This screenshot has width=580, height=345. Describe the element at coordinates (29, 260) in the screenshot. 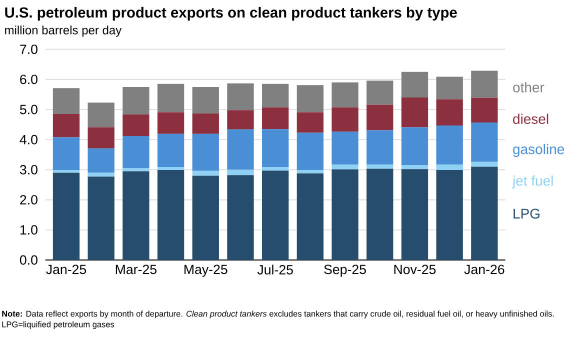

I see `y-tick-label: 0.0` at that location.